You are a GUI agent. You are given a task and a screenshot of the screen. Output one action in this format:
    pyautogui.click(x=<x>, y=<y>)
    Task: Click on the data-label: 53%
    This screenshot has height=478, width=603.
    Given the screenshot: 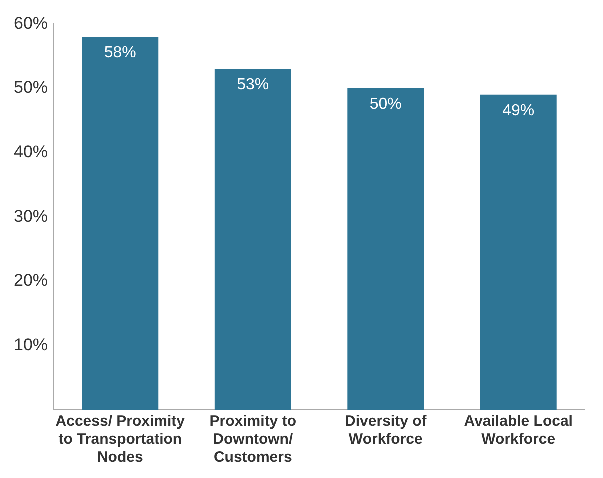 What is the action you would take?
    pyautogui.click(x=253, y=85)
    